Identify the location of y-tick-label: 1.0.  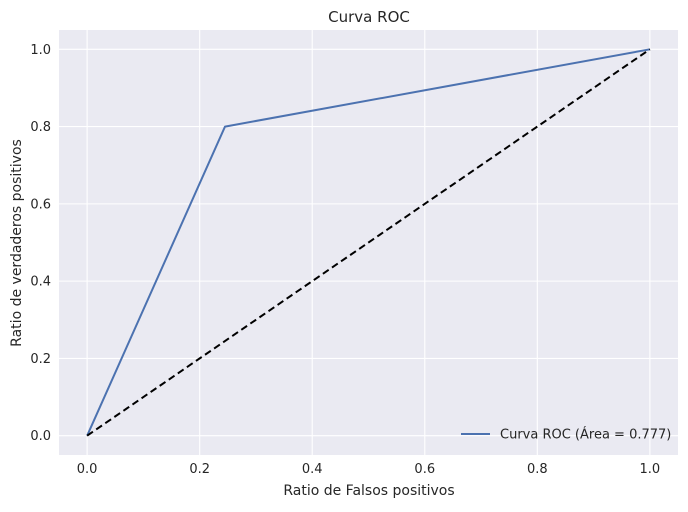
(40, 50).